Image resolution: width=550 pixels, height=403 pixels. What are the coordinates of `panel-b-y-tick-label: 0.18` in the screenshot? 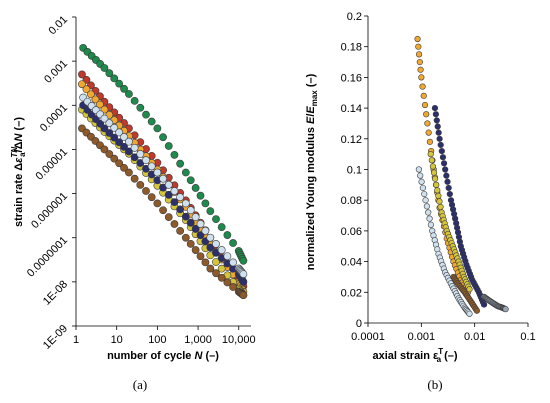 It's located at (351, 48).